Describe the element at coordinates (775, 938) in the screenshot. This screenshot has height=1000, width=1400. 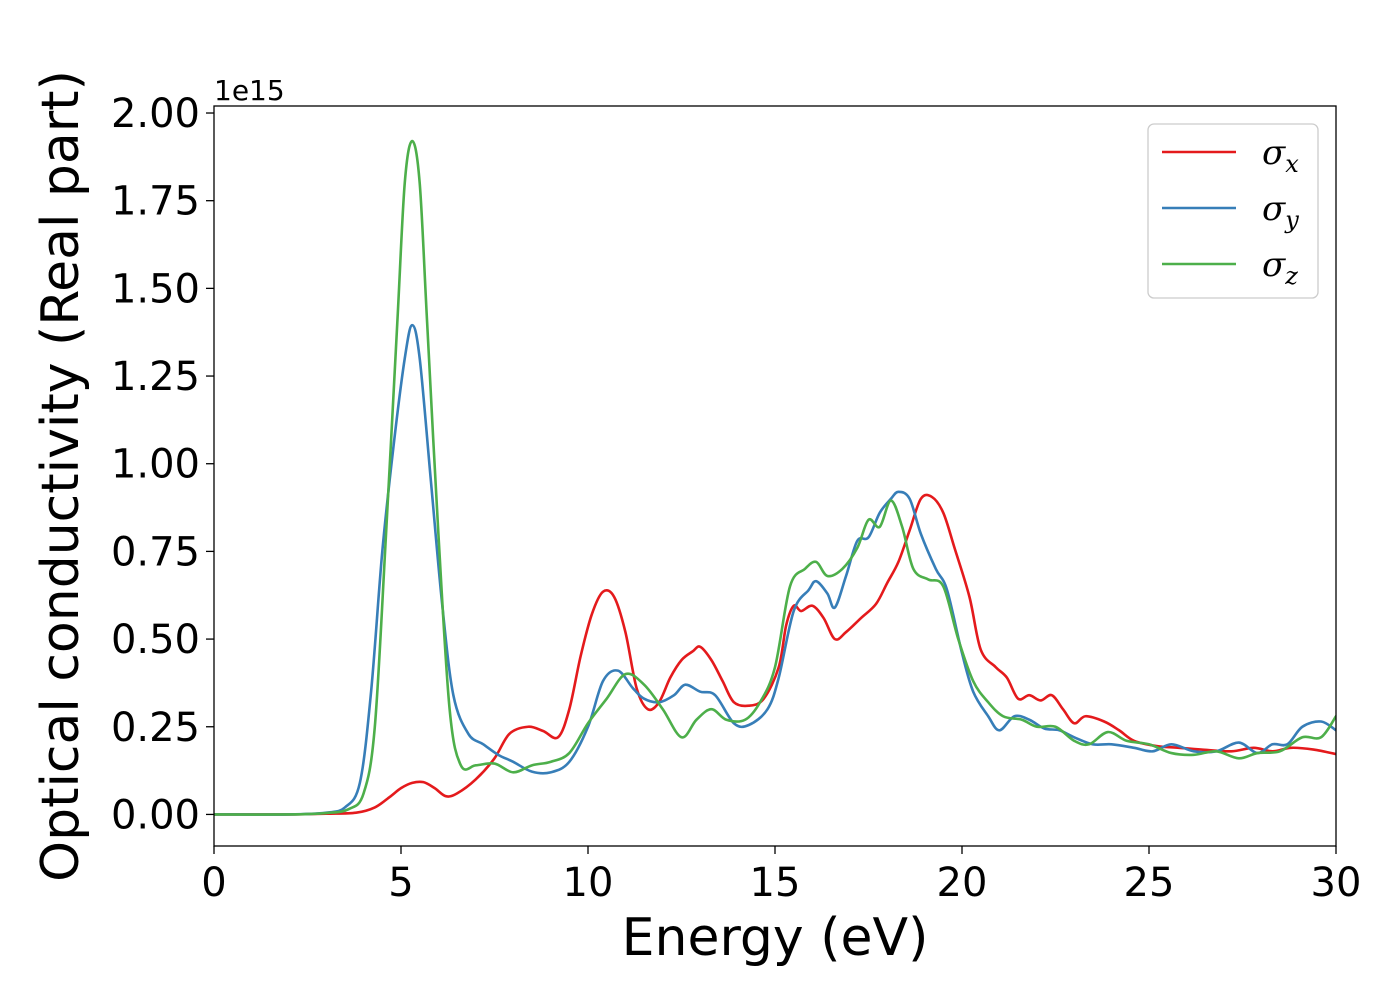
I see `x-axis-label: Energy (eV)` at that location.